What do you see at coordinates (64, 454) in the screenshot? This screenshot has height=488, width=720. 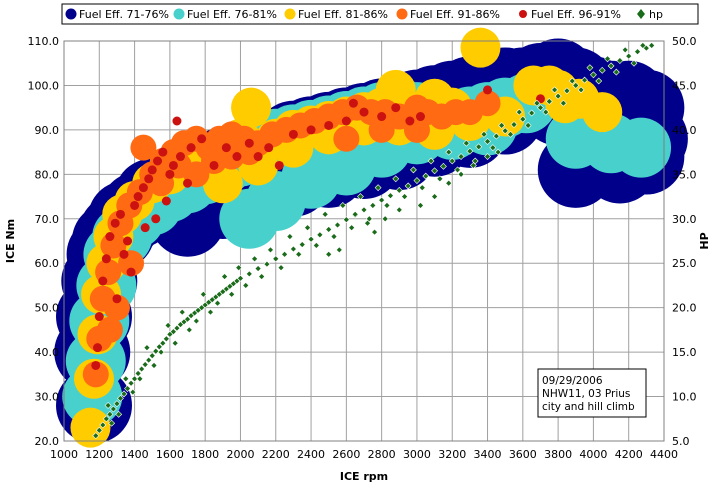 I see `x-tick-label: 1000` at bounding box center [64, 454].